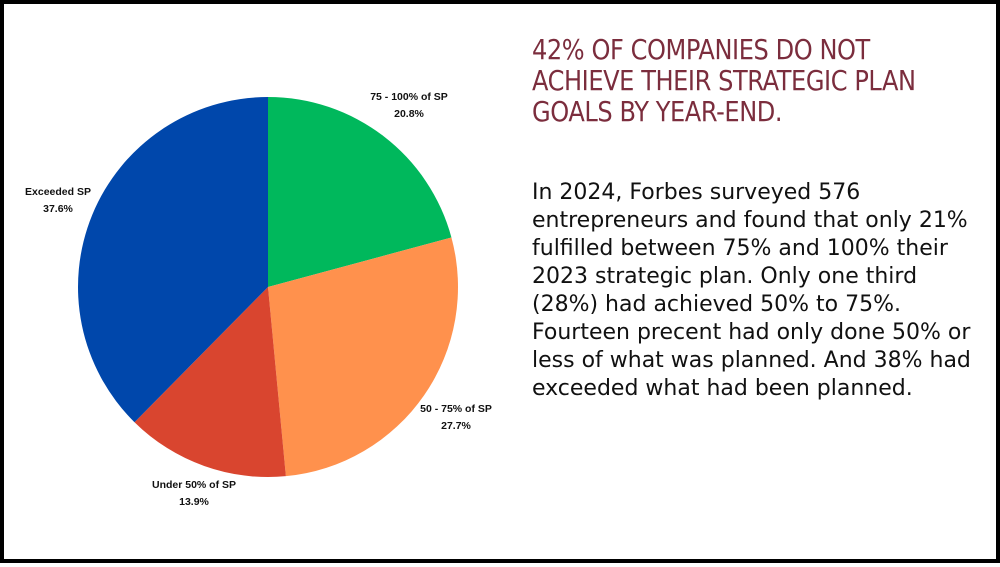 This screenshot has height=567, width=1000. What do you see at coordinates (409, 114) in the screenshot?
I see `slice-value-0: 20.8%` at bounding box center [409, 114].